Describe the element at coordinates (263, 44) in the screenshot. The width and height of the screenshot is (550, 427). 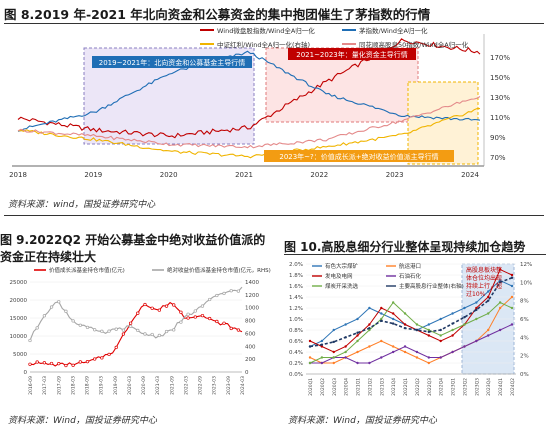
I see `fig1-legend-label: 中证红利/Wind全A归一化(右轴)` at that location.